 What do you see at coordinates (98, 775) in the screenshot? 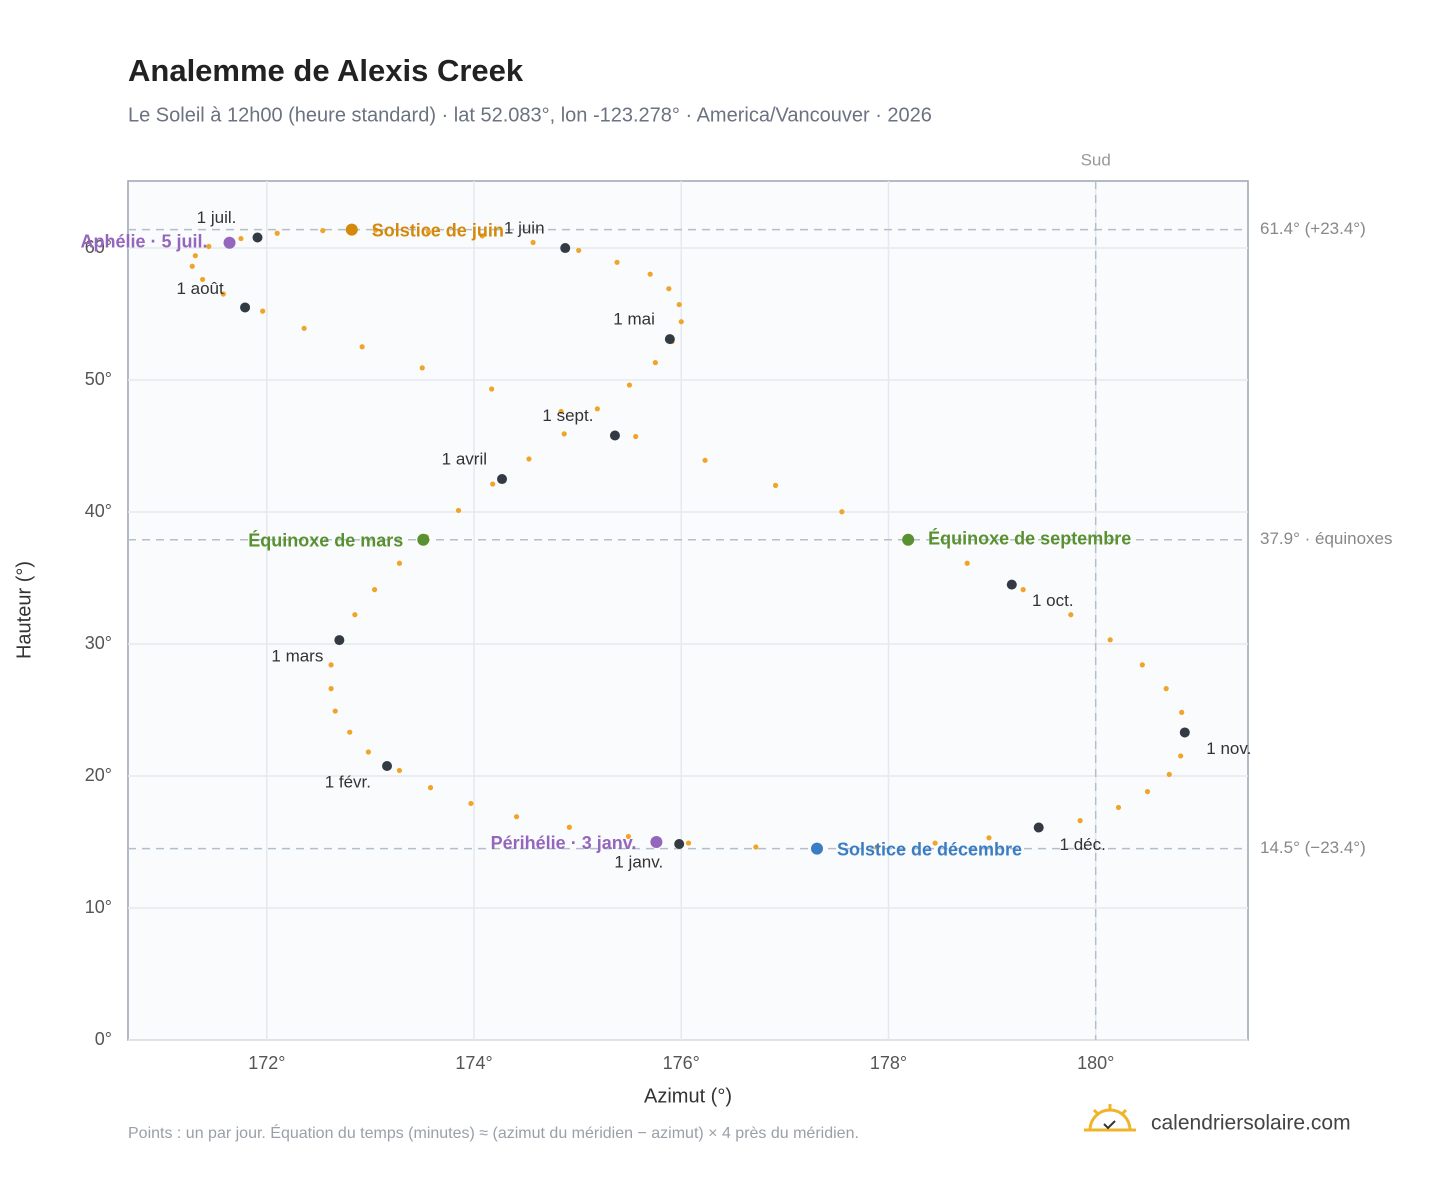
I see `y-tick-label: 20°` at bounding box center [98, 775].